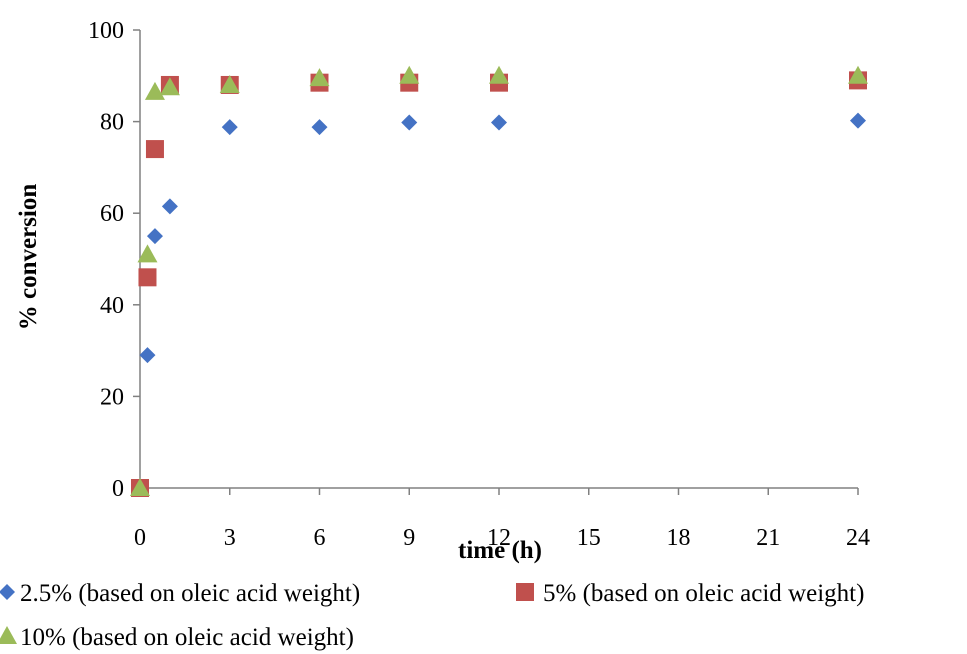 The height and width of the screenshot is (654, 967). Describe the element at coordinates (114, 260) in the screenshot. I see `y-axis-ticks: 0 20 40 60 80 100` at that location.